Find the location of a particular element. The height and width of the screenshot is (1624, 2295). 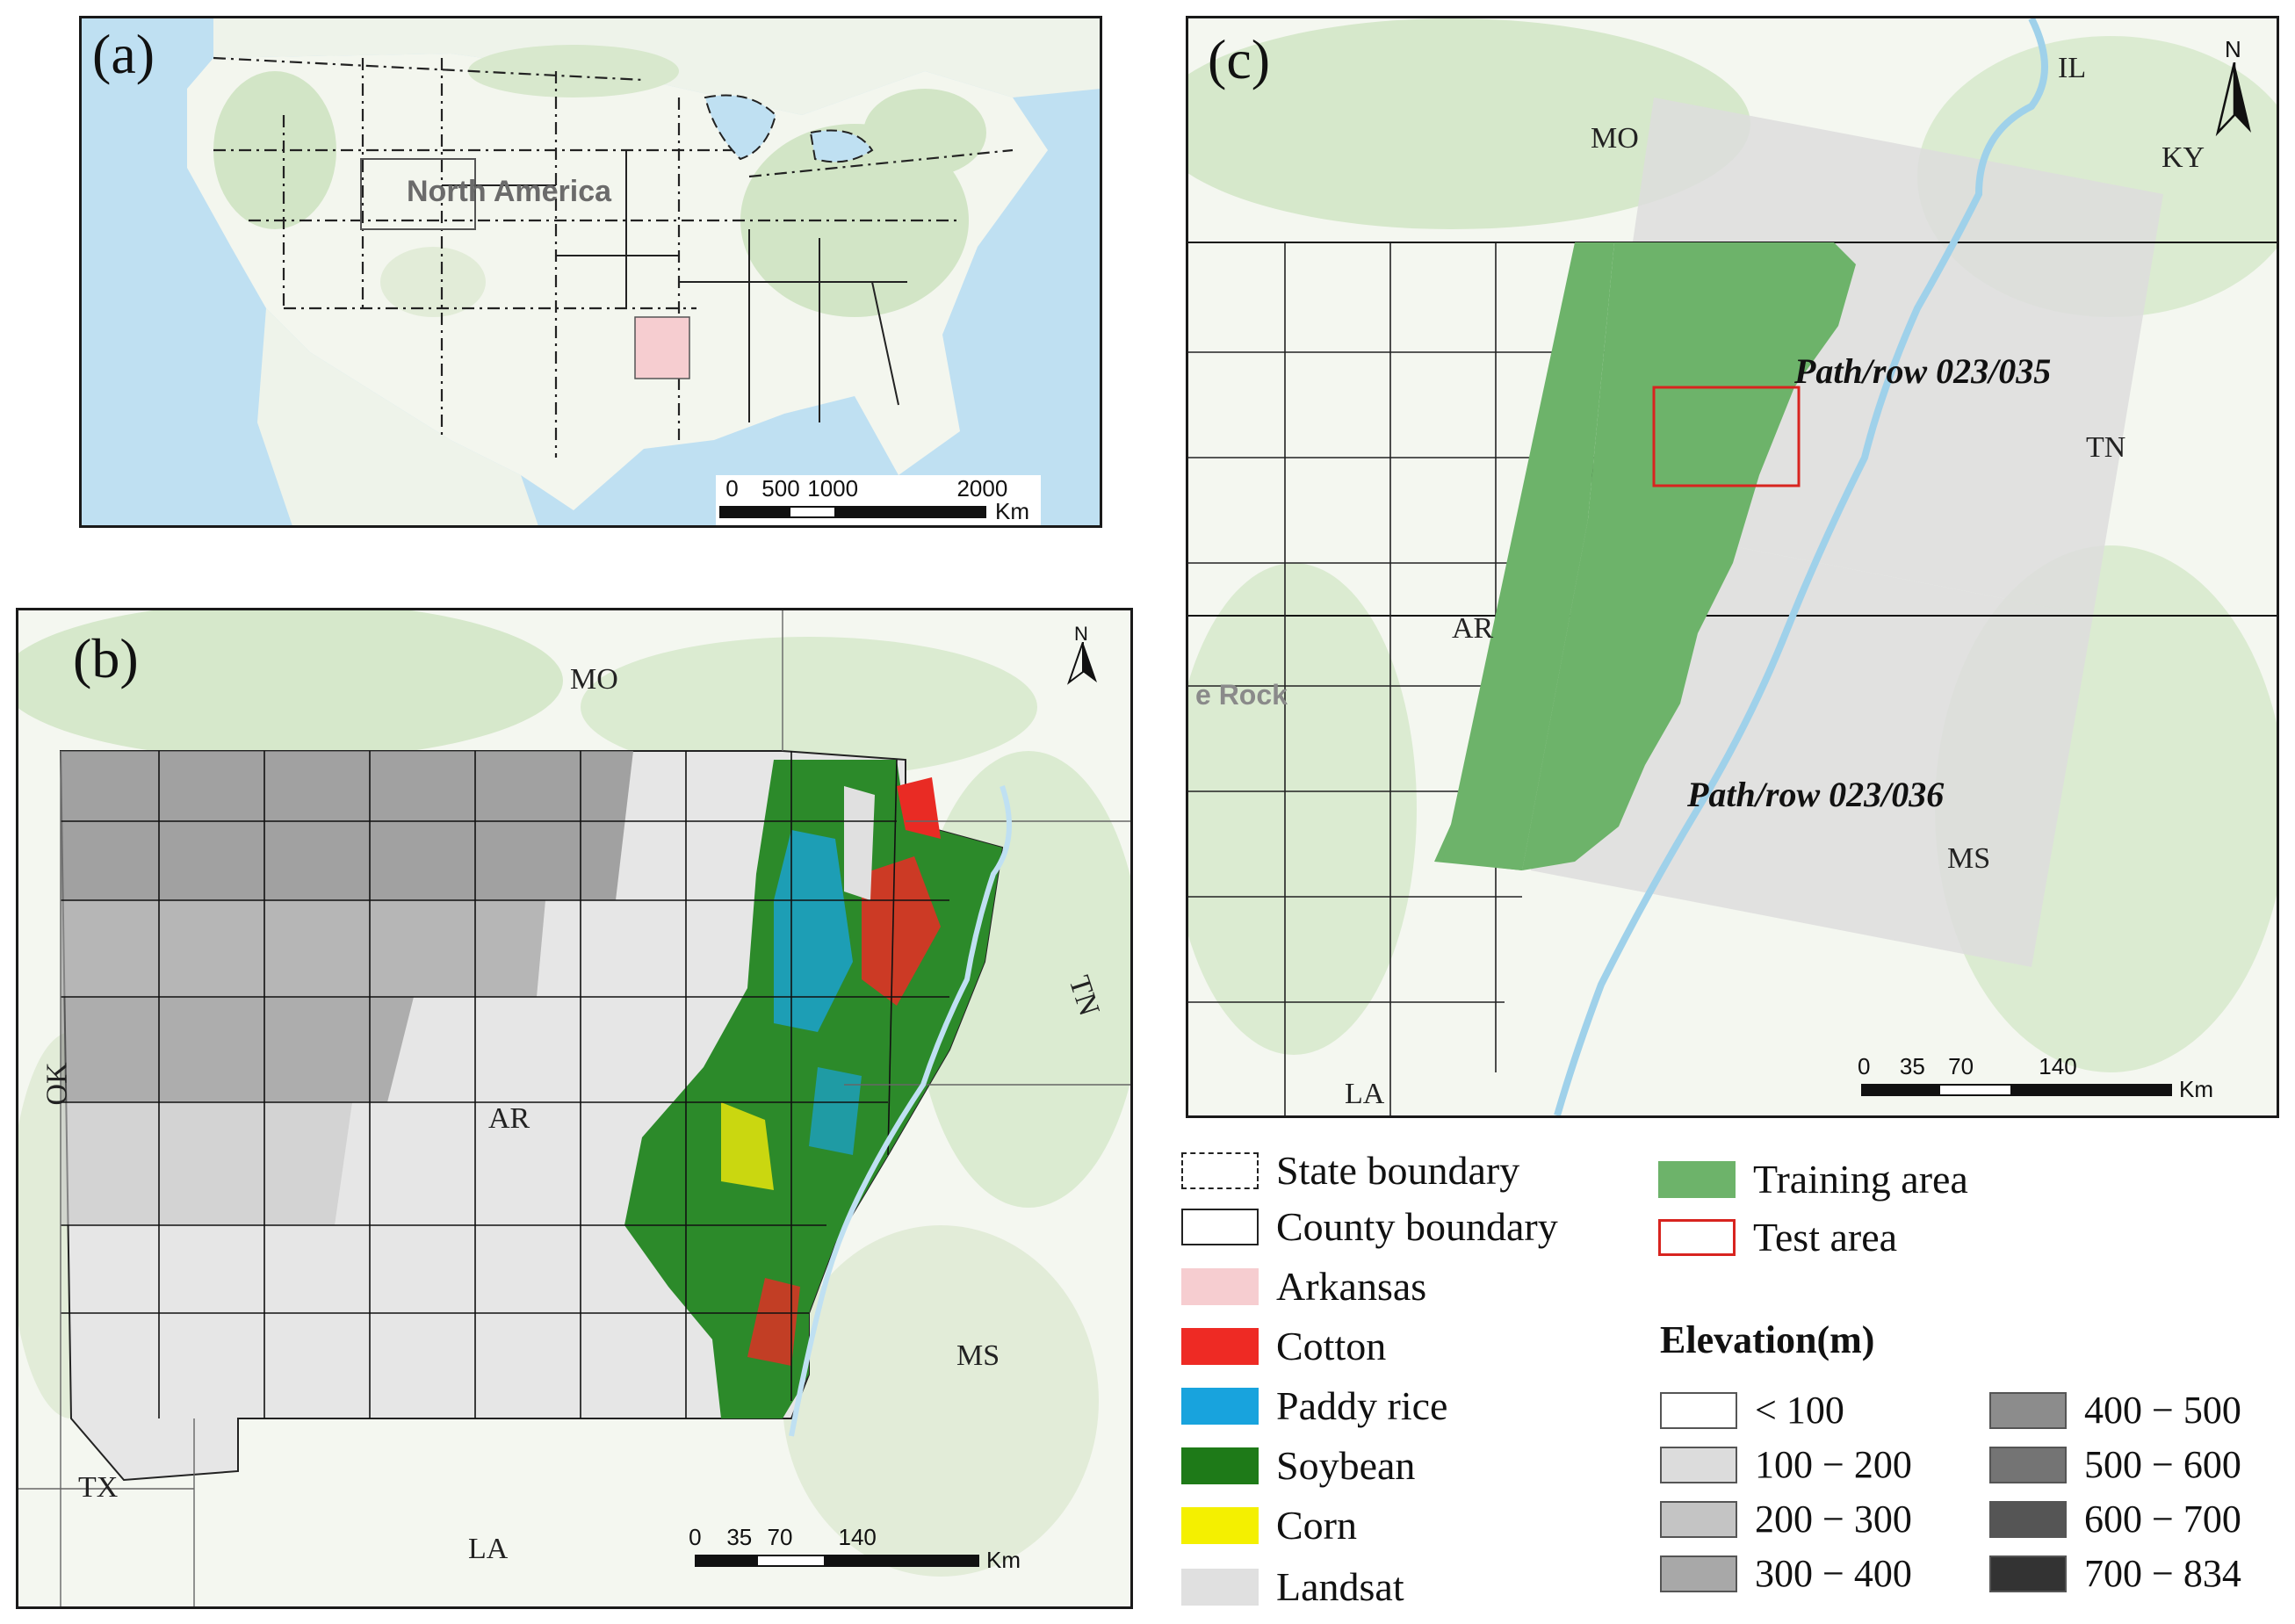

legend-corn-label: Corn is located at coordinates (1316, 1526).